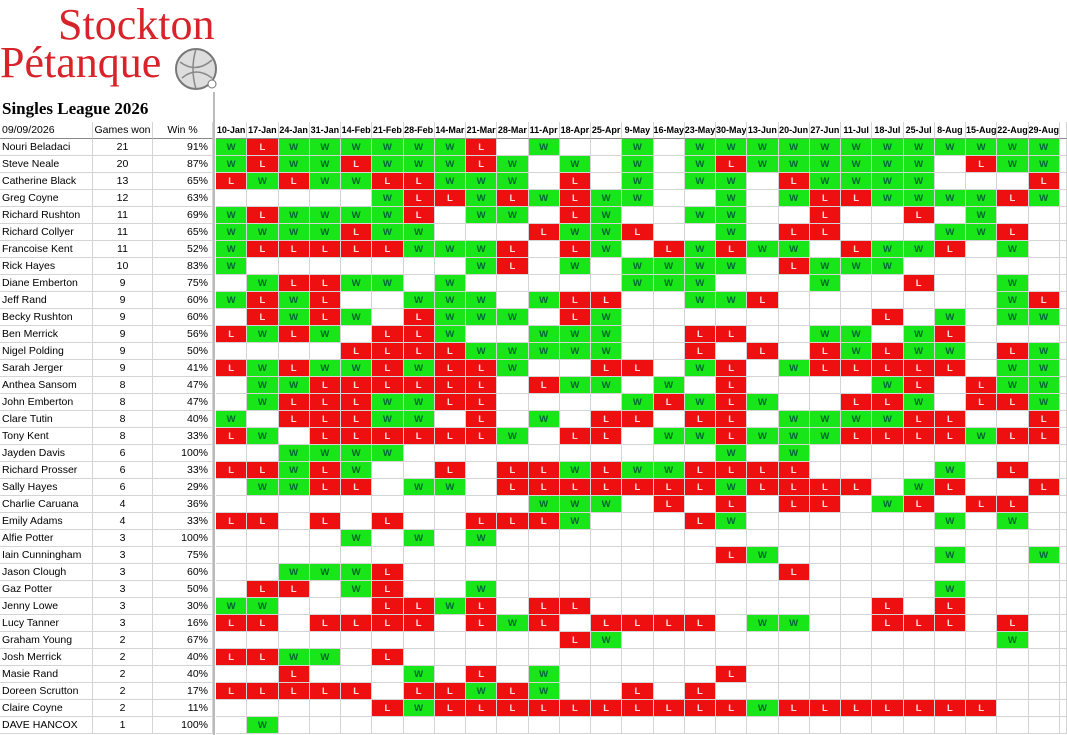 This screenshot has height=735, width=1067. Describe the element at coordinates (123, 198) in the screenshot. I see `games-won: 12` at that location.